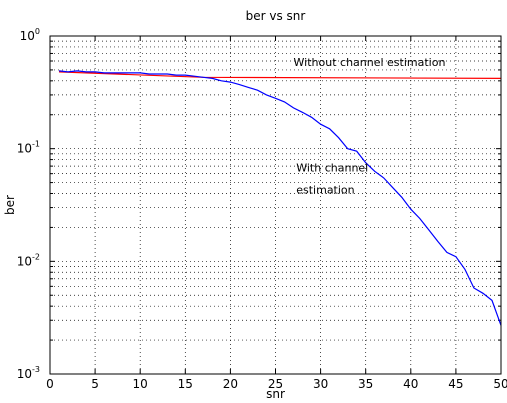 The image size is (507, 403). Describe the element at coordinates (455, 384) in the screenshot. I see `x-tick-label: 45` at that location.